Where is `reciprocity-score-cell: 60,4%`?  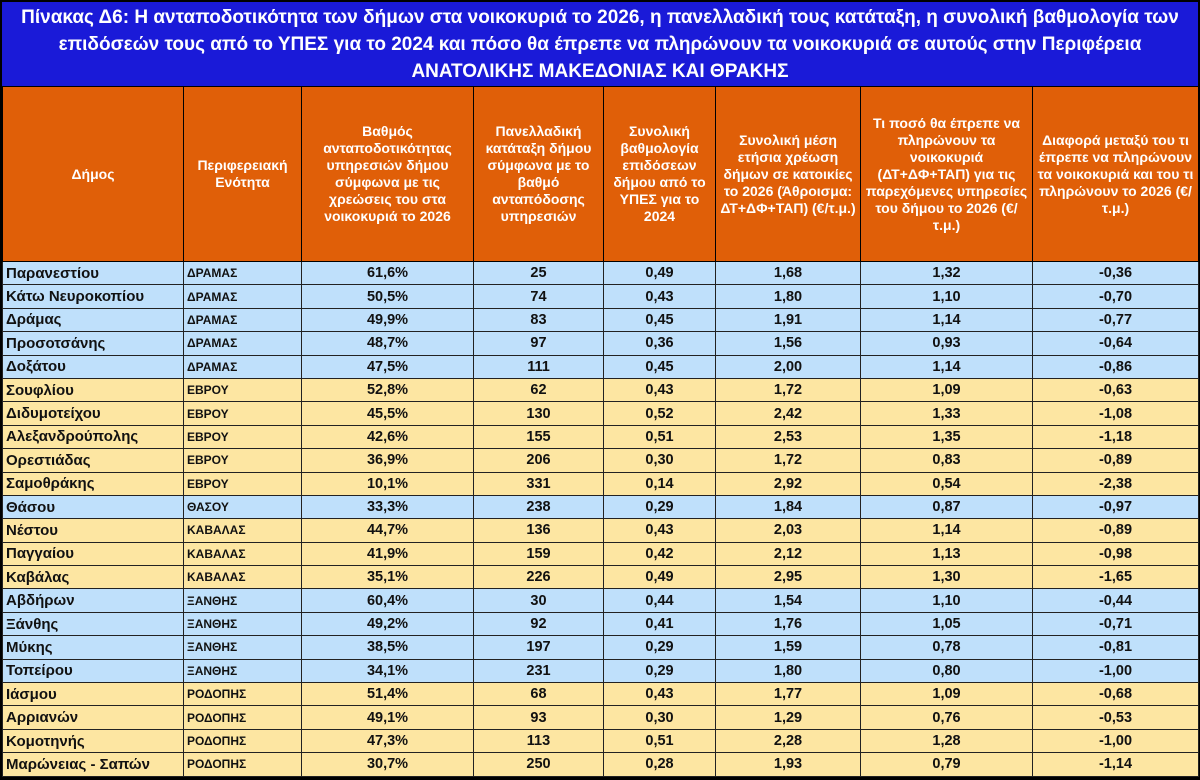
reciprocity-score-cell: 60,4% is located at coordinates (387, 600).